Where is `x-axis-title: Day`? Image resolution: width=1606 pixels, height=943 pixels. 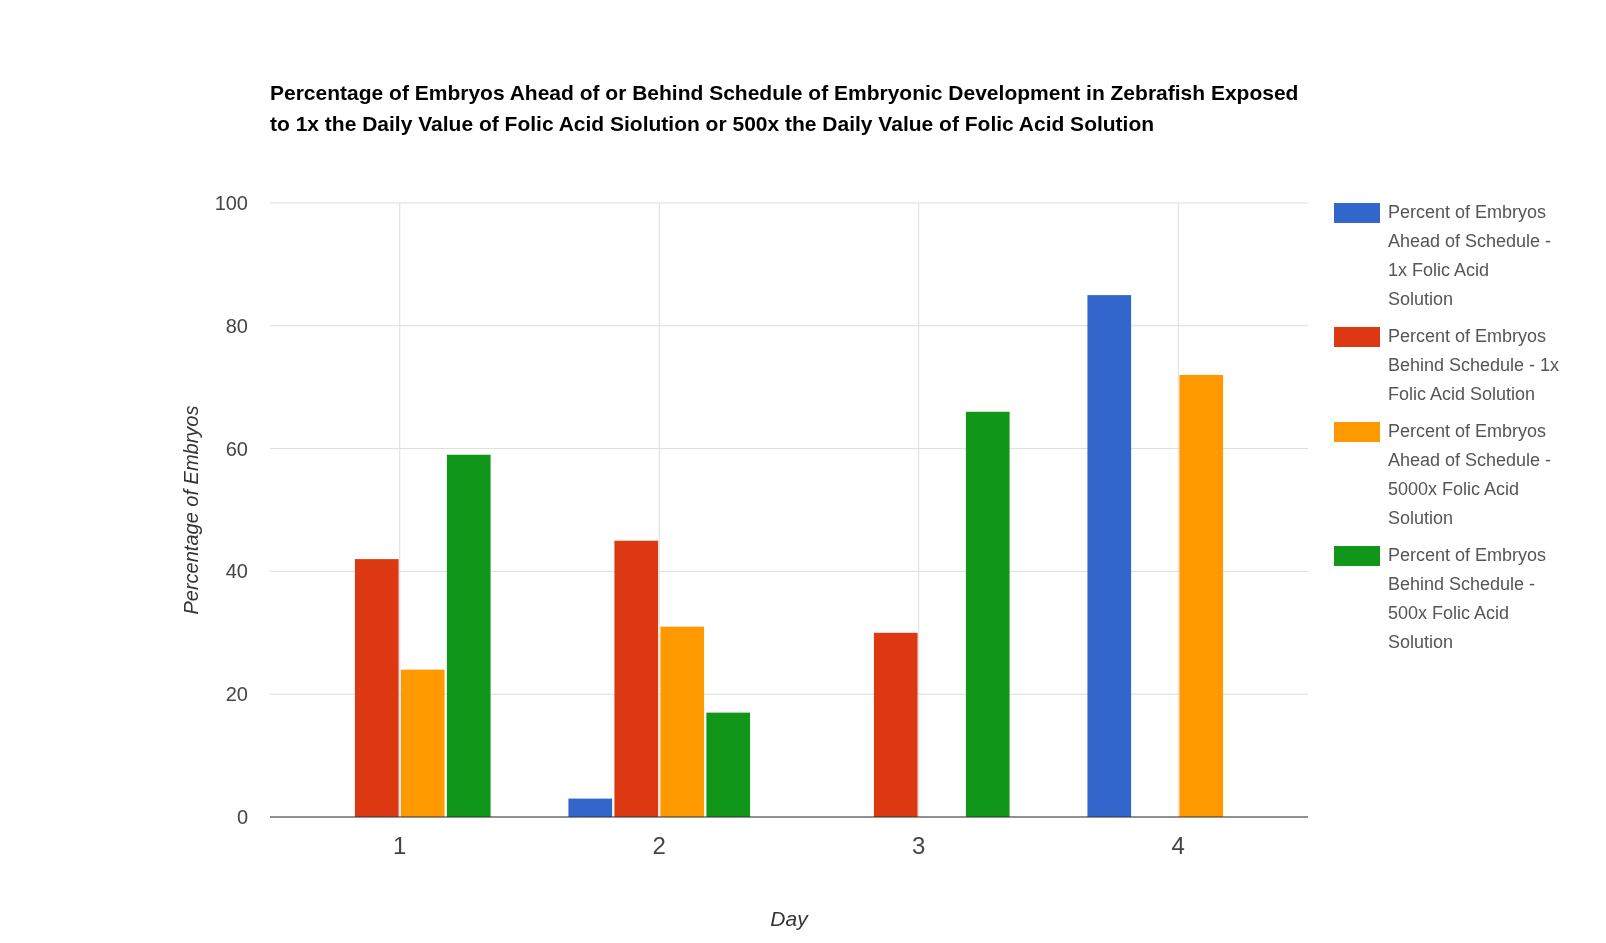
x-axis-title: Day is located at coordinates (790, 918).